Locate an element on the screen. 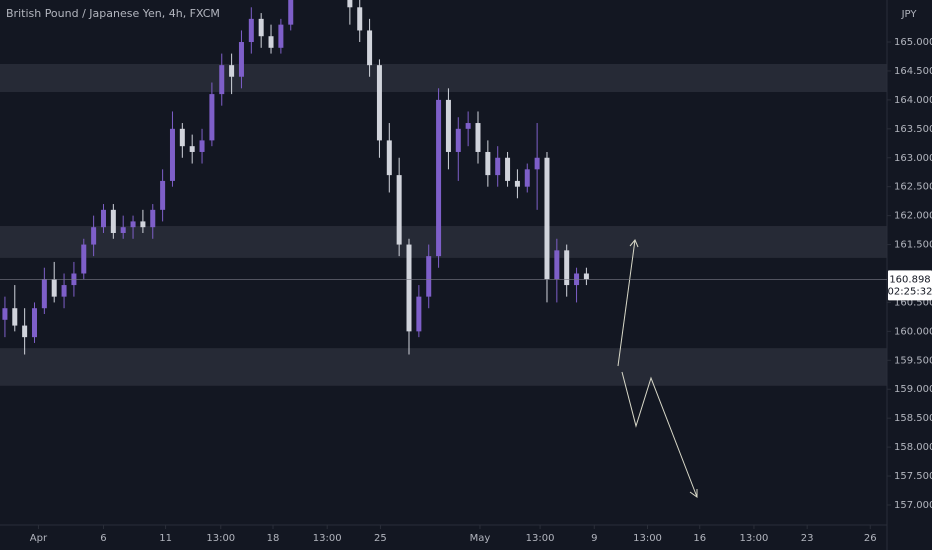 The image size is (932, 550). currency-label: JPY is located at coordinates (909, 14).